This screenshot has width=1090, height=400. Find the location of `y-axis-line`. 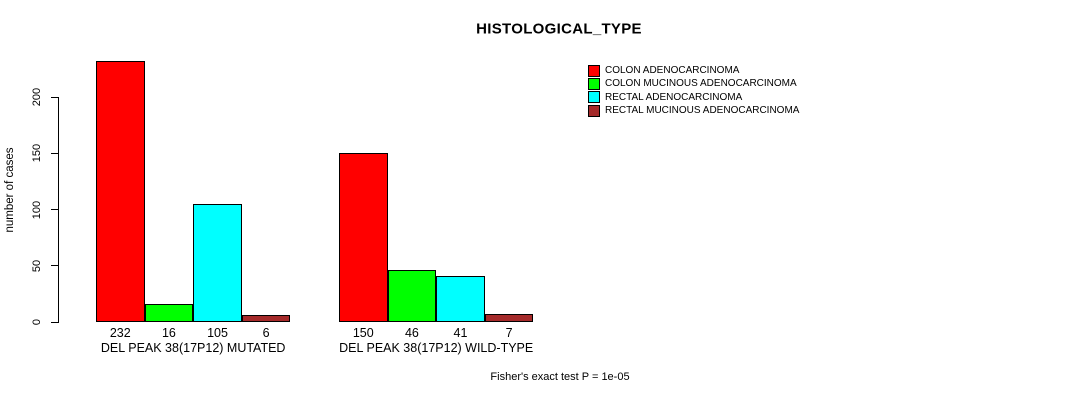

y-axis-line is located at coordinates (58, 210).